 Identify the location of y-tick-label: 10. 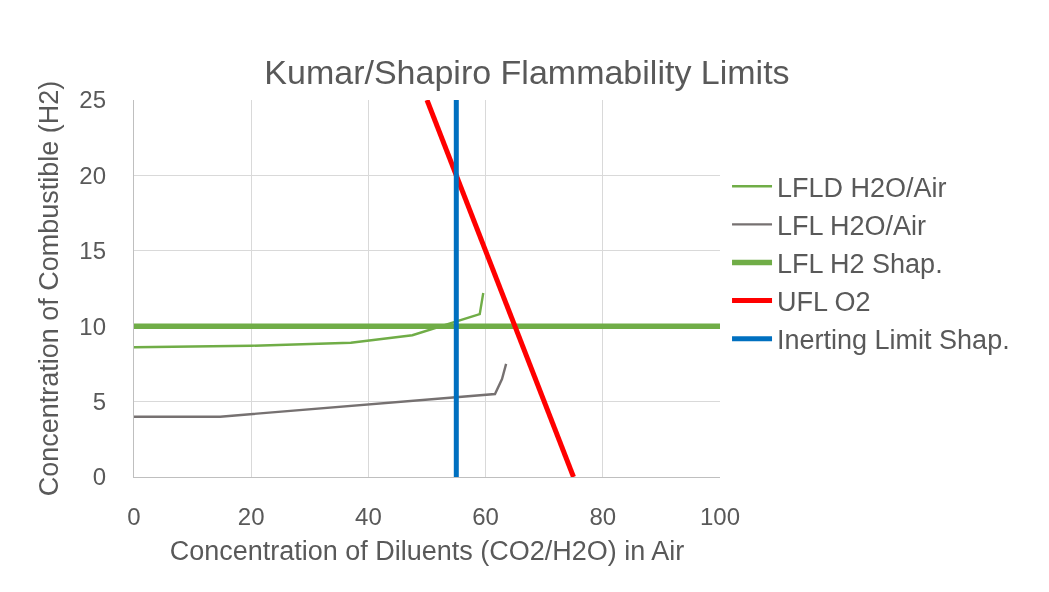
(93, 326).